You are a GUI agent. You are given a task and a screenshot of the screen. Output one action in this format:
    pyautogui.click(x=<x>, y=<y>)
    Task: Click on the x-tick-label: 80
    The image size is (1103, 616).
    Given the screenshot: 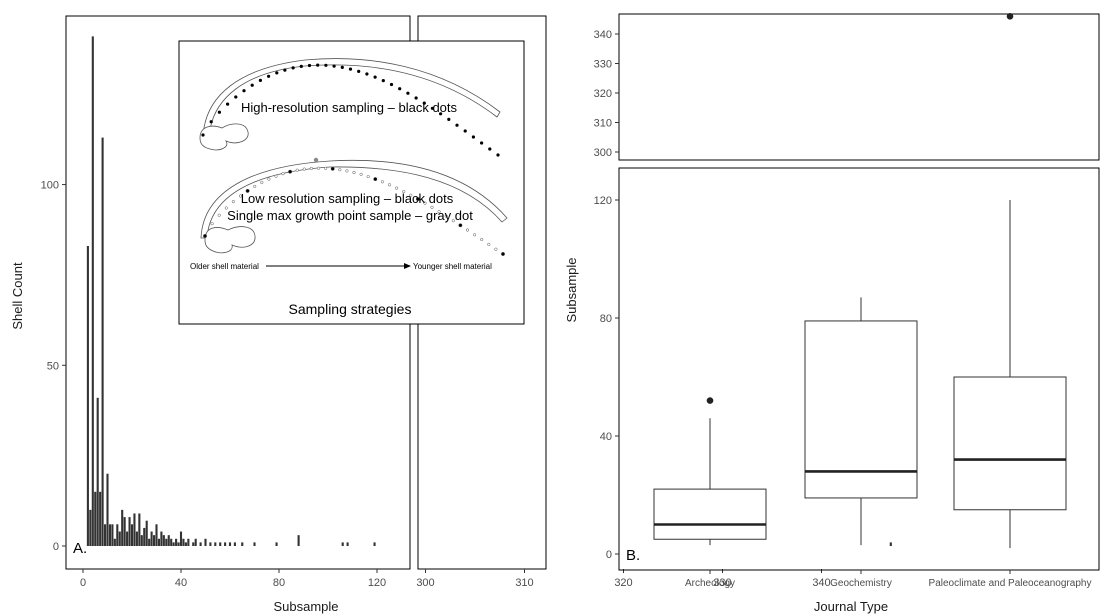 What is the action you would take?
    pyautogui.click(x=279, y=583)
    